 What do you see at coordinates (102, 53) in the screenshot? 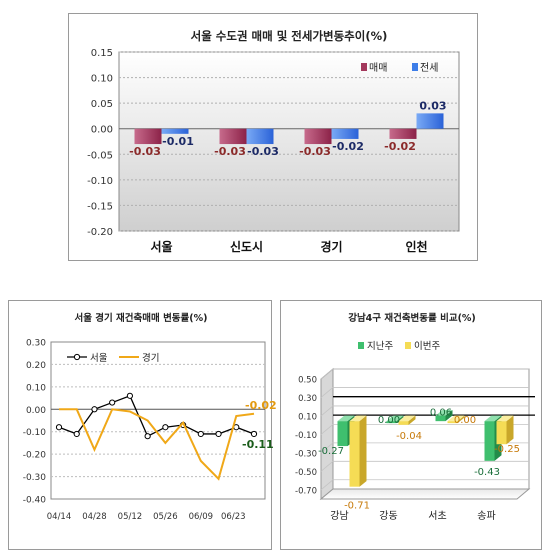
I see `y-tick-label: 0.15` at bounding box center [102, 53].